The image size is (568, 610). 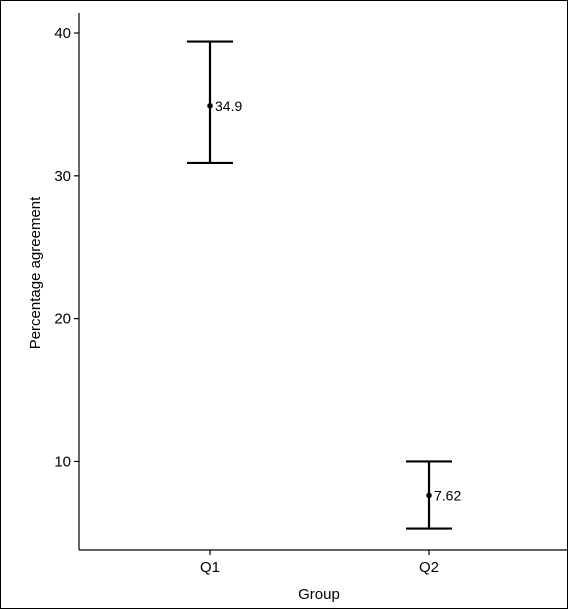 What do you see at coordinates (62, 33) in the screenshot?
I see `y-tick-label: 40` at bounding box center [62, 33].